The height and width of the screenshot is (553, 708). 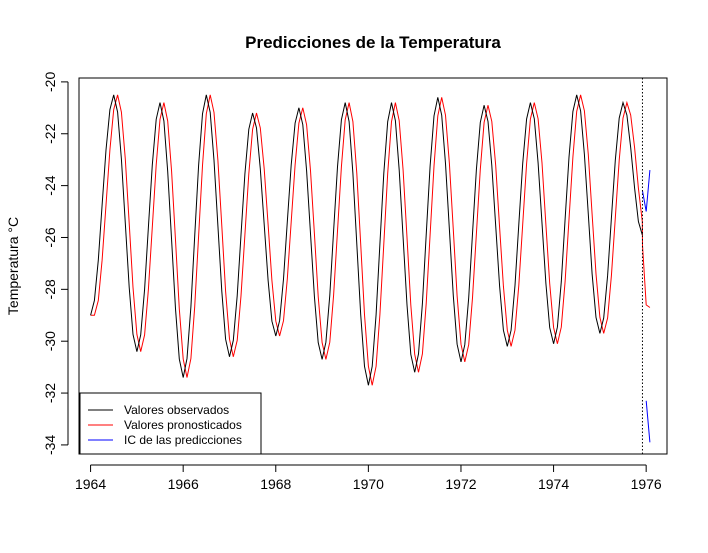 I want to click on legend-label: IC de las predicciones, so click(x=183, y=440).